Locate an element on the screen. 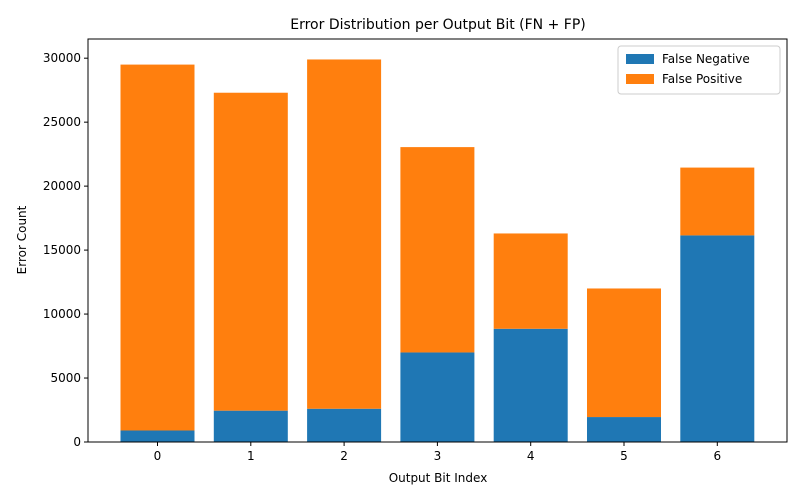  y-axis: 0 5000 10000 15000 20000 25000 30000 is located at coordinates (65, 250).